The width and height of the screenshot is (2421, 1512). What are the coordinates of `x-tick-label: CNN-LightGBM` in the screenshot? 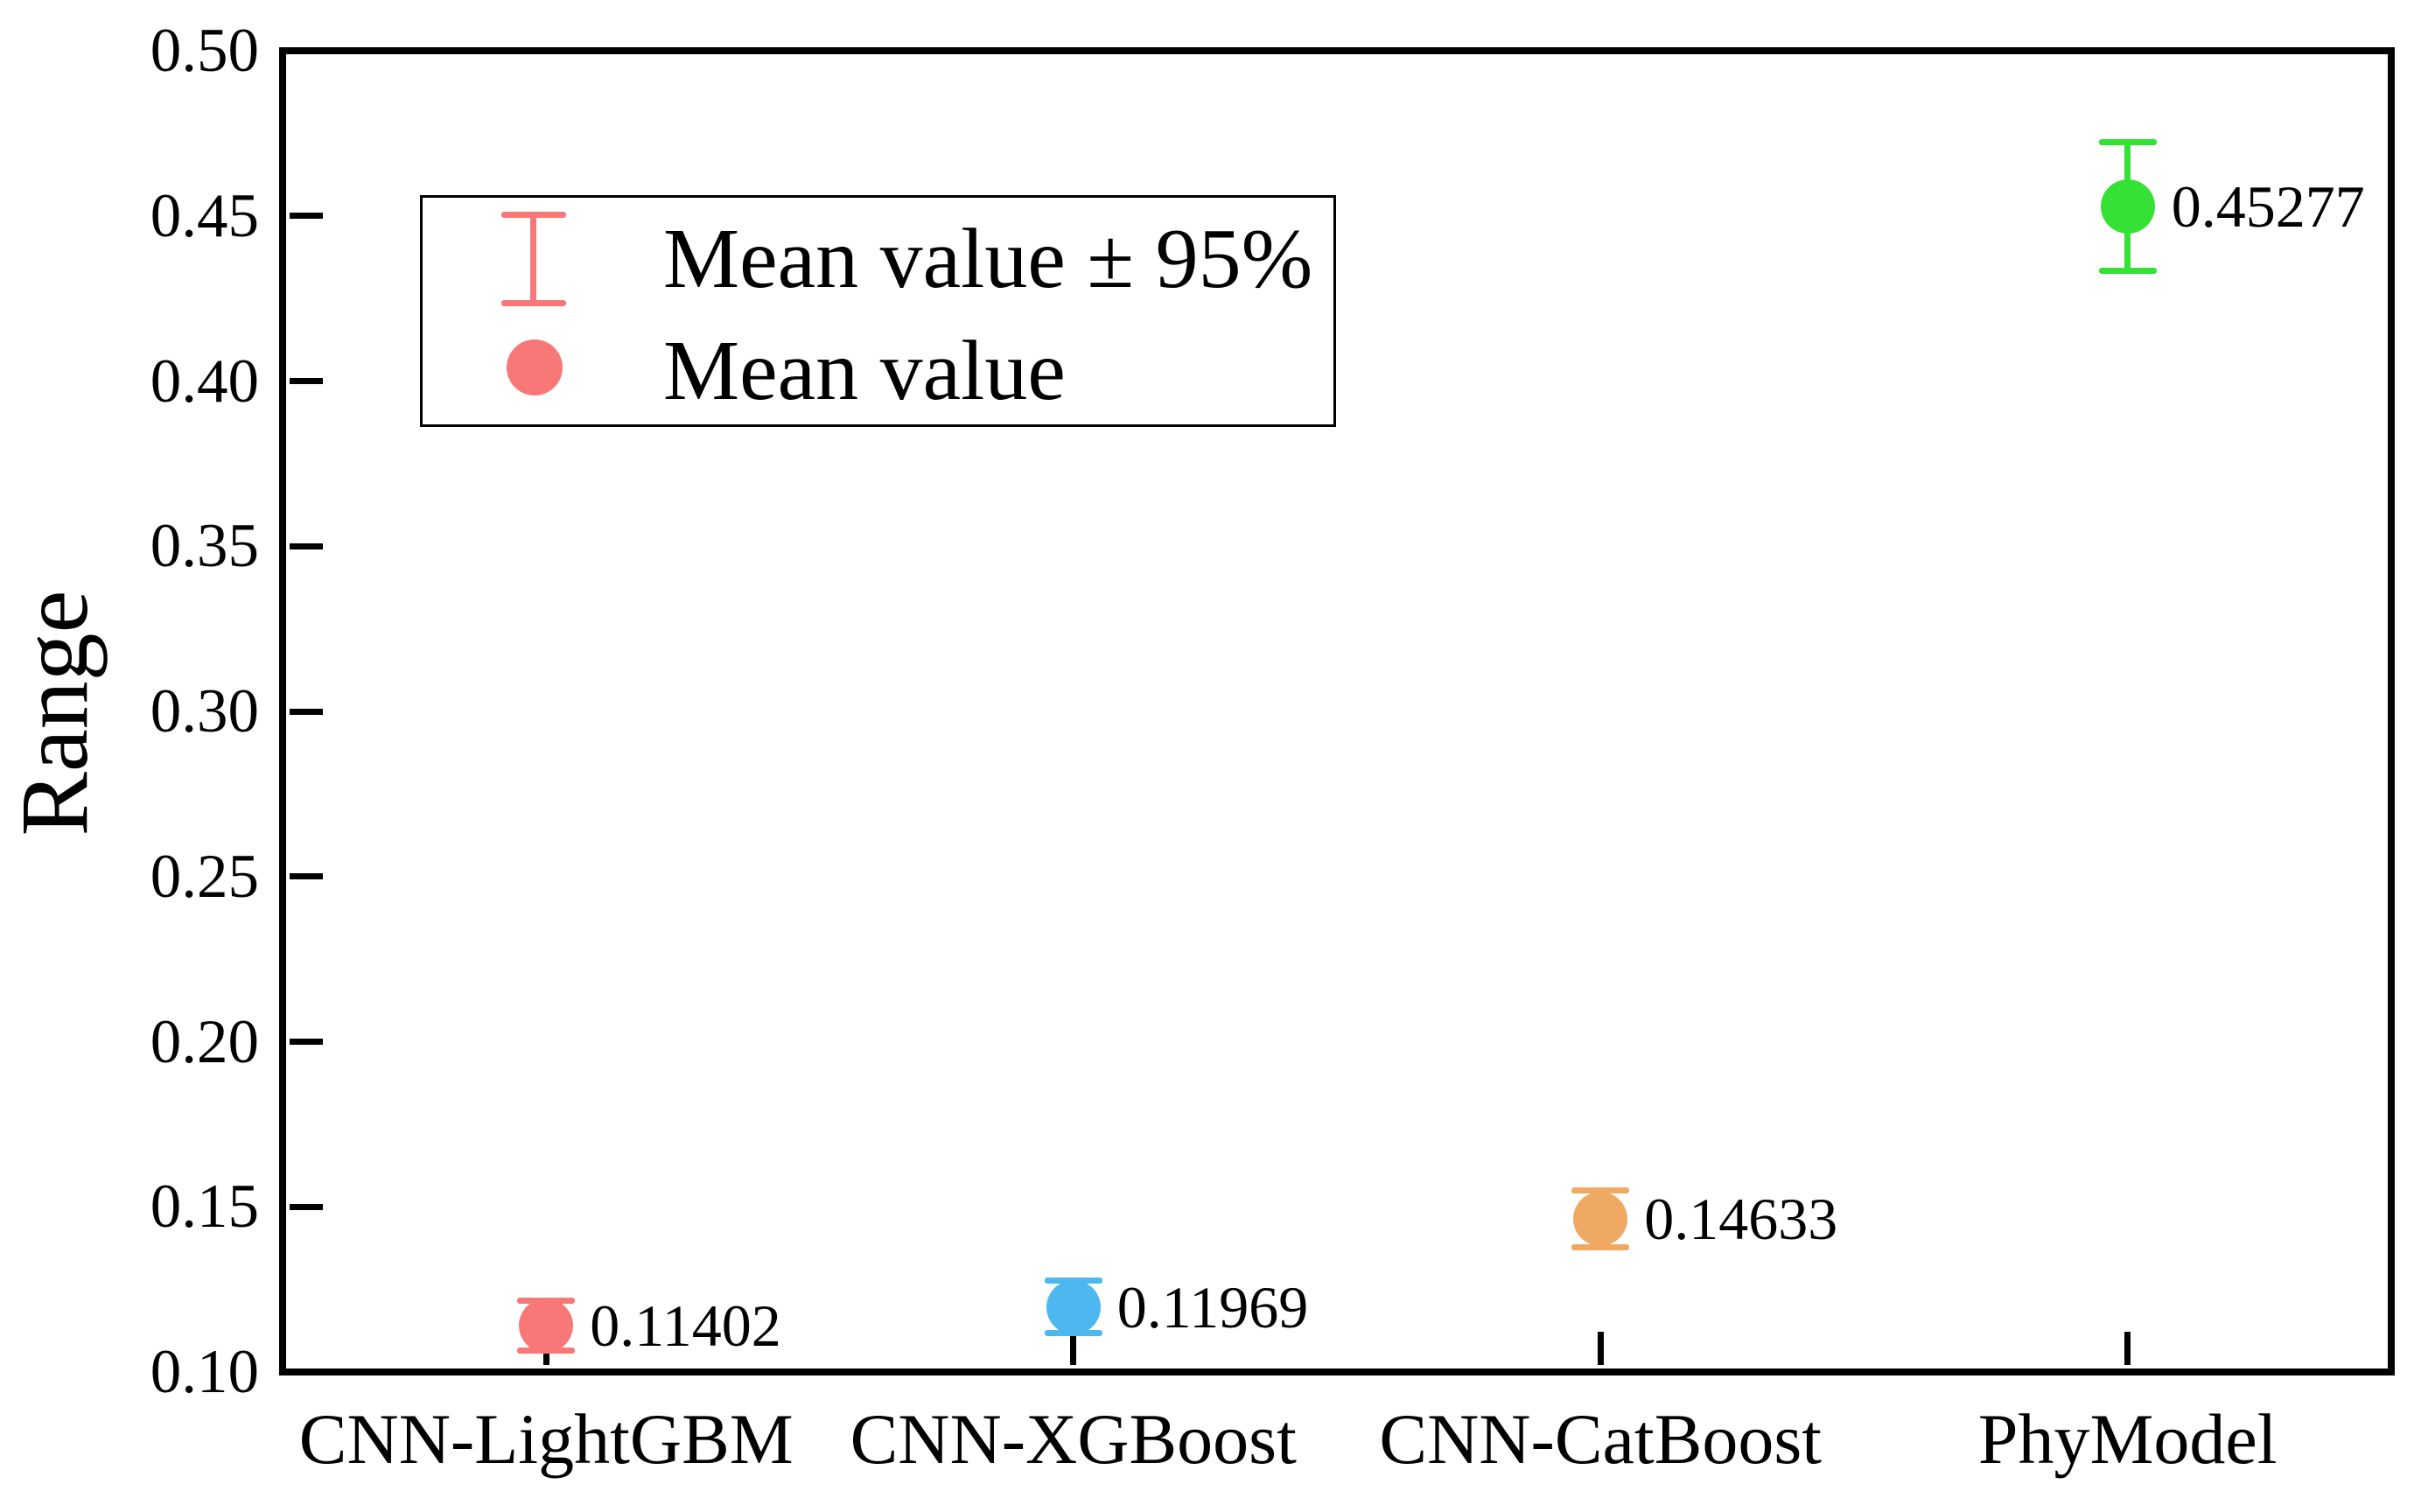 It's located at (546, 1439).